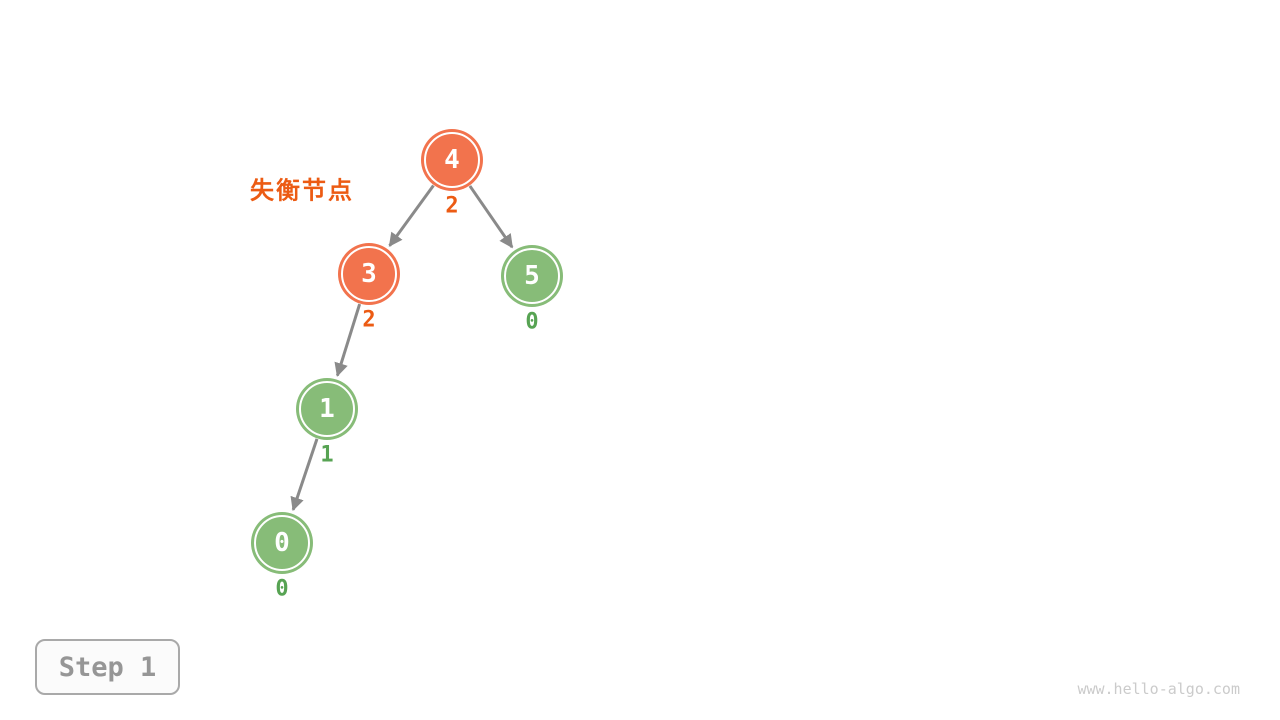 The image size is (1280, 720). I want to click on balance-factor-of-4: 2, so click(452, 206).